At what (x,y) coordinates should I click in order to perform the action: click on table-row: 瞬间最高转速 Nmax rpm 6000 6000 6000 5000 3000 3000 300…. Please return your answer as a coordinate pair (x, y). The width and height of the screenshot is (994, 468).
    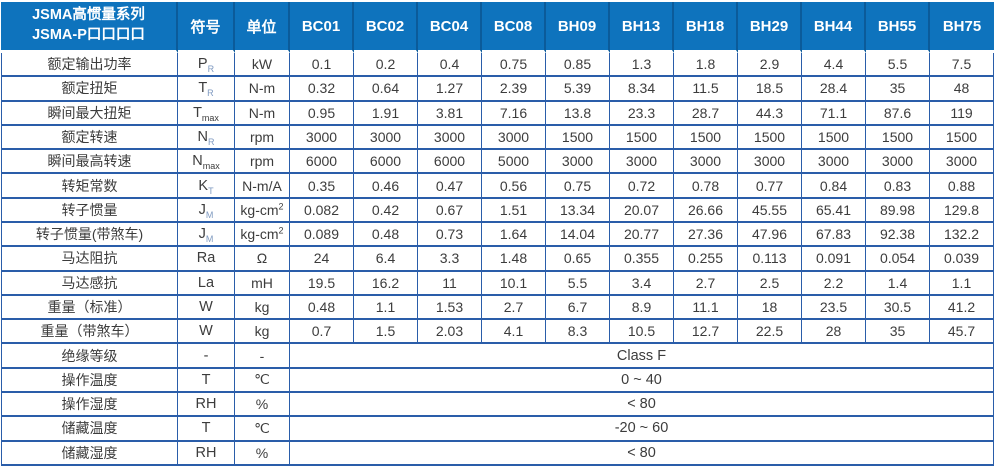
    Looking at the image, I should click on (497, 162).